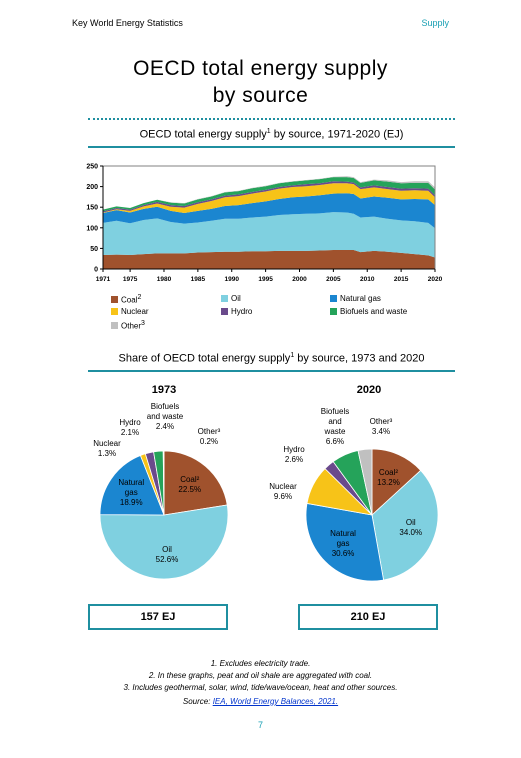 The image size is (521, 758). I want to click on pie-2020-slice-oil, so click(405, 525).